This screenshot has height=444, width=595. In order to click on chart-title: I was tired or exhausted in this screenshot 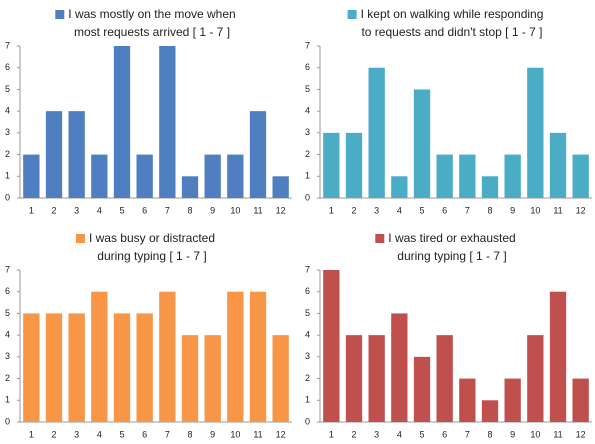, I will do `click(451, 238)`.